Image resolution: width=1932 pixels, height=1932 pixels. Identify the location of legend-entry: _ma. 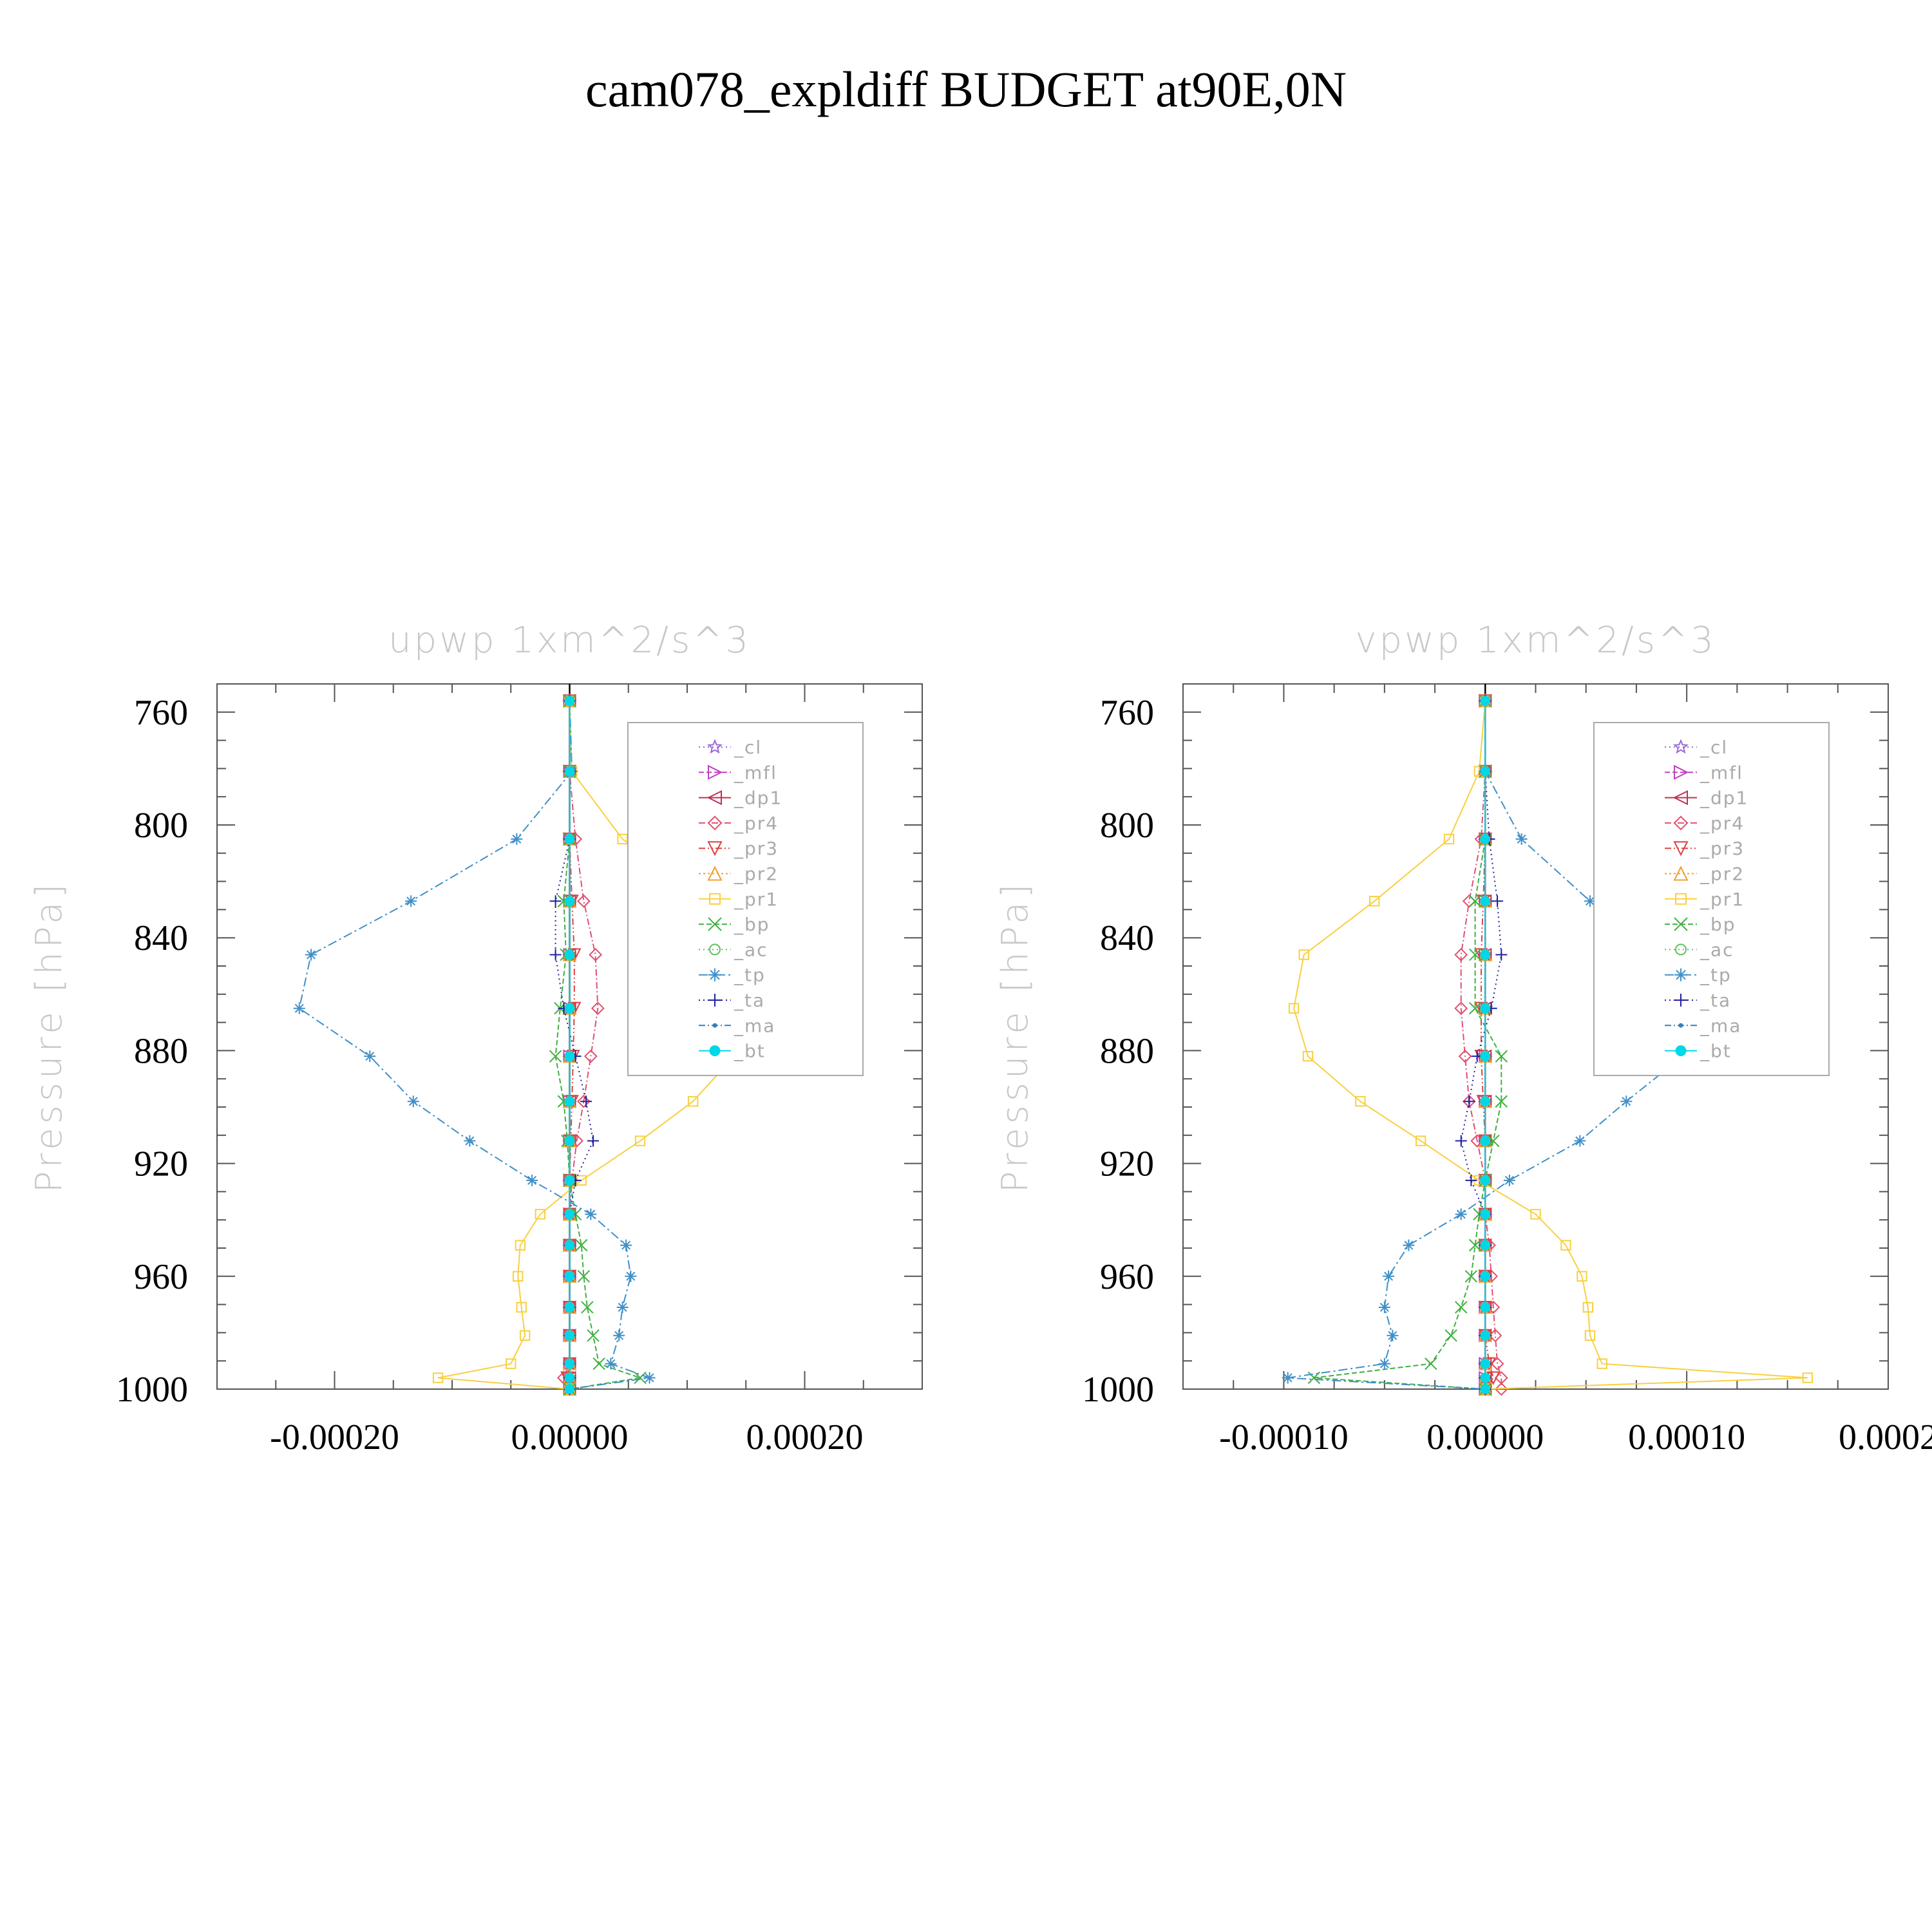
(1702, 1026).